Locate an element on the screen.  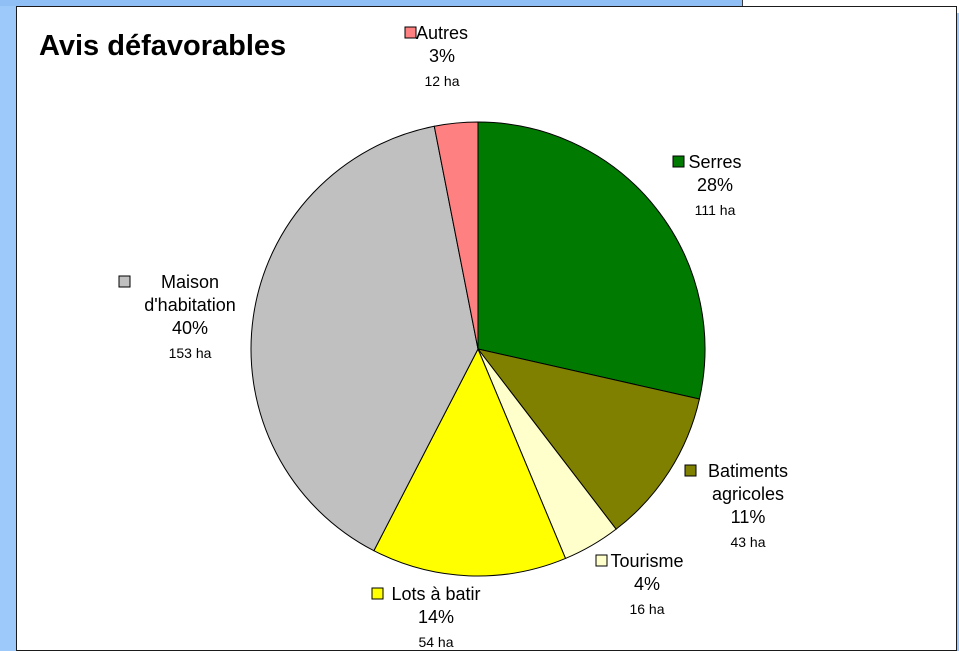
slice-label-batiments-agricoles: Batiments is located at coordinates (748, 471).